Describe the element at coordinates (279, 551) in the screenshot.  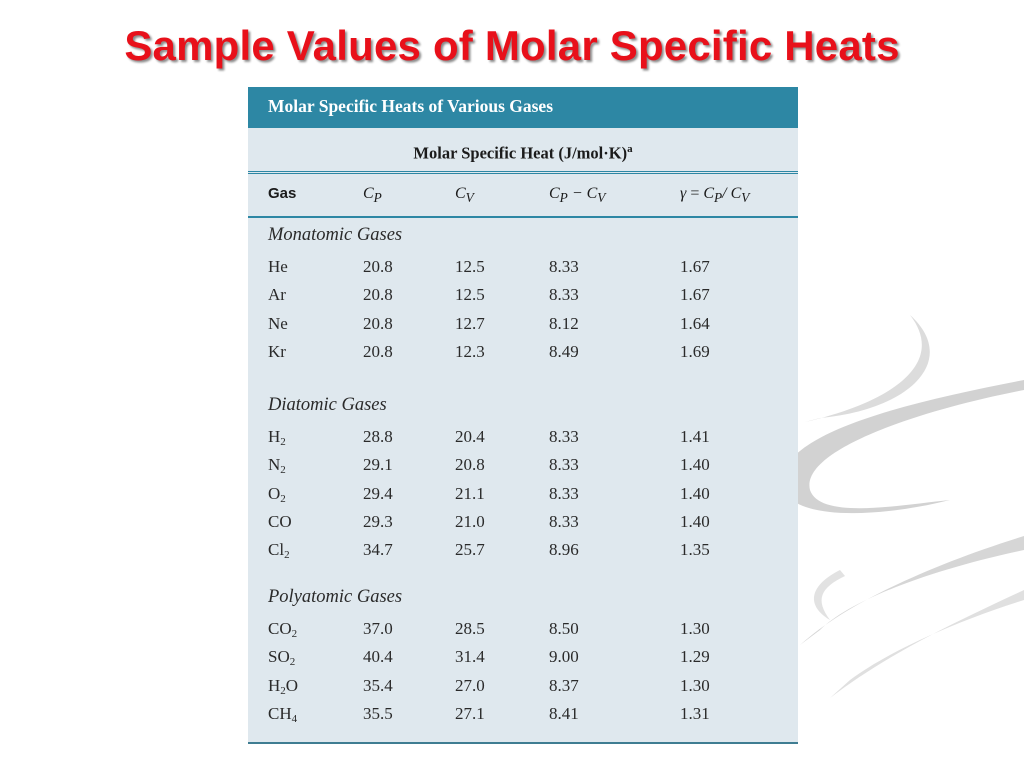
I see `cell-gas: Cl2` at that location.